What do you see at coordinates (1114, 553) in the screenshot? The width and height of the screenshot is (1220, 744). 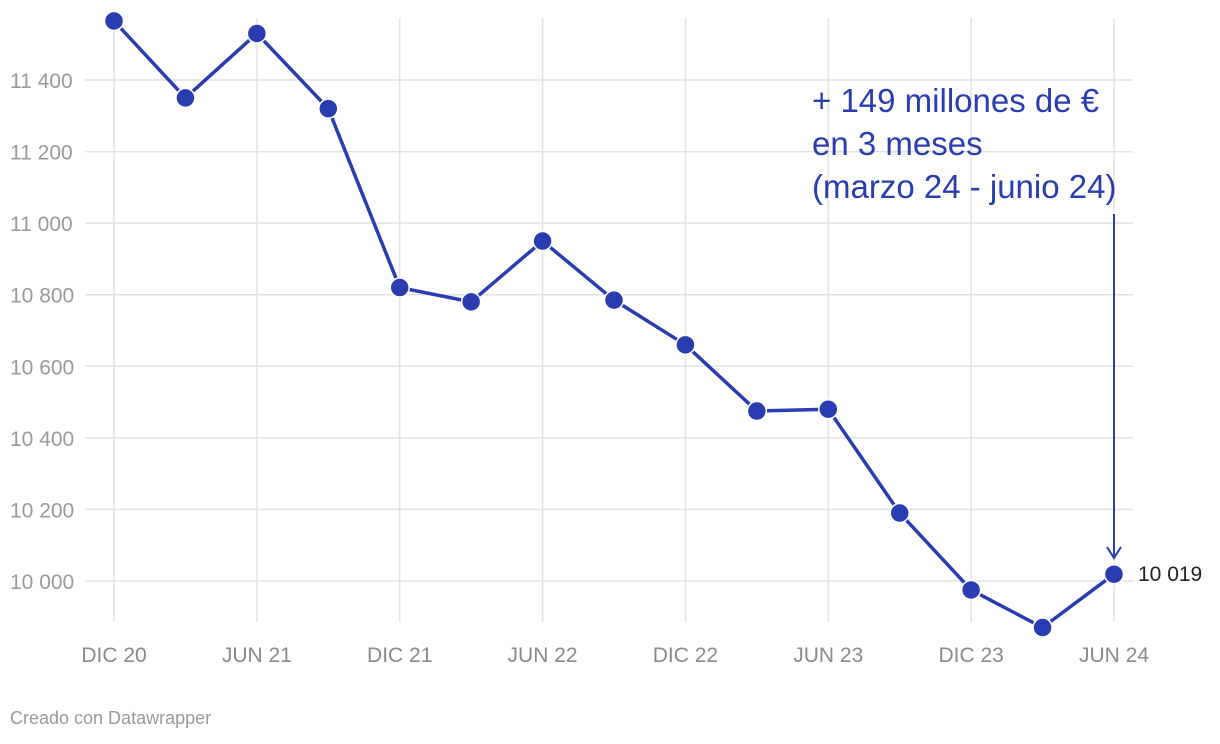 I see `annotation-arrowhead` at bounding box center [1114, 553].